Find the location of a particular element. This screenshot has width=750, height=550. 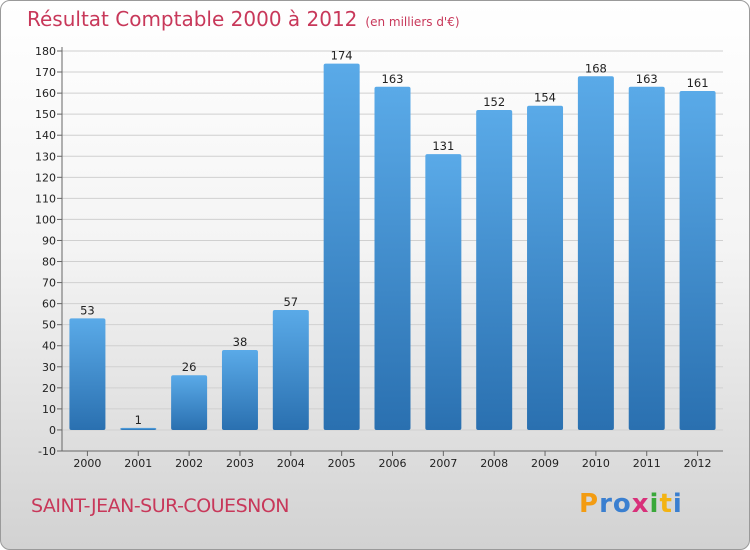

y-tick-label: 60 is located at coordinates (49, 304).